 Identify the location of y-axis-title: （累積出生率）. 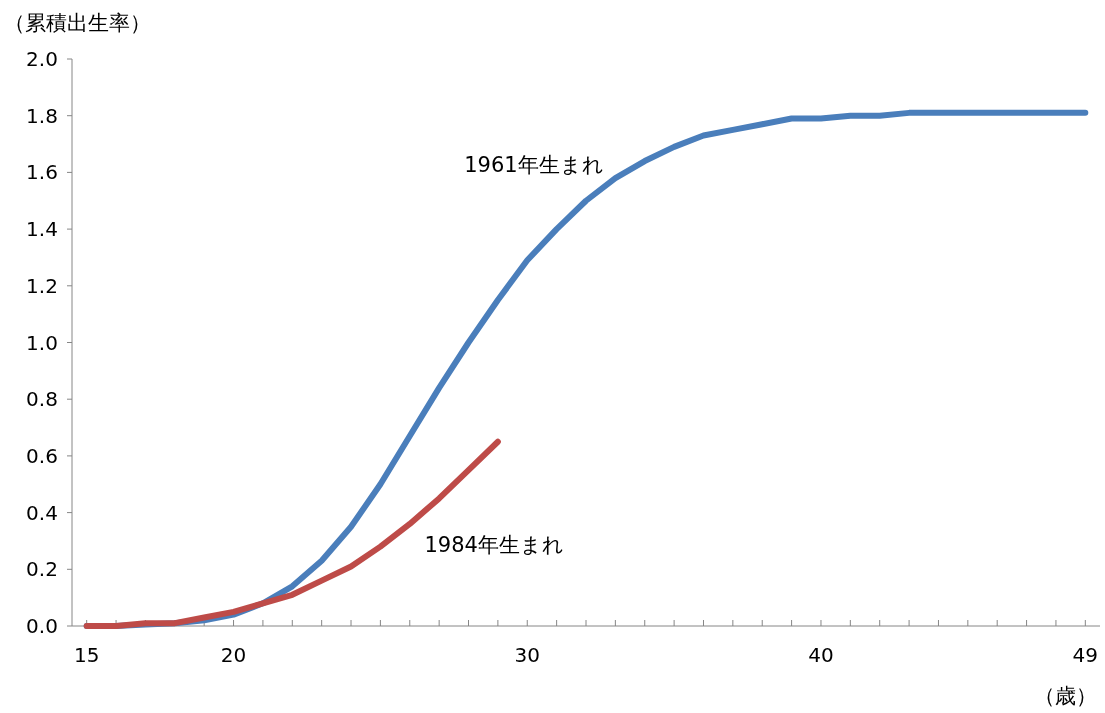
(77, 23).